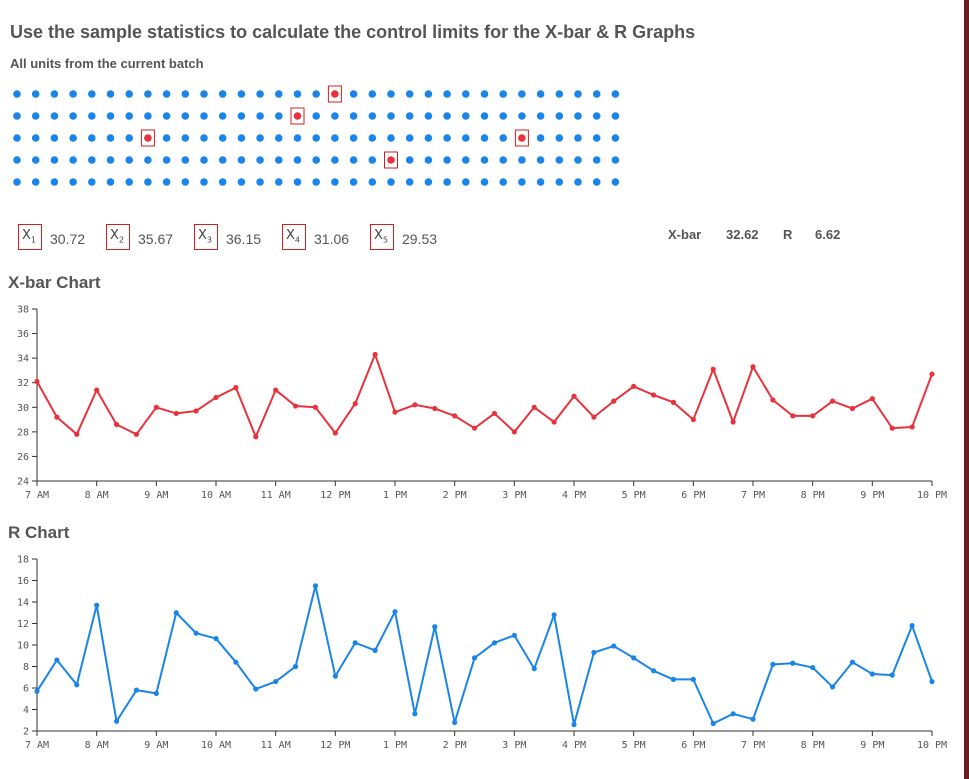 The height and width of the screenshot is (779, 969). I want to click on r-x-tick-label: 7 PM, so click(753, 745).